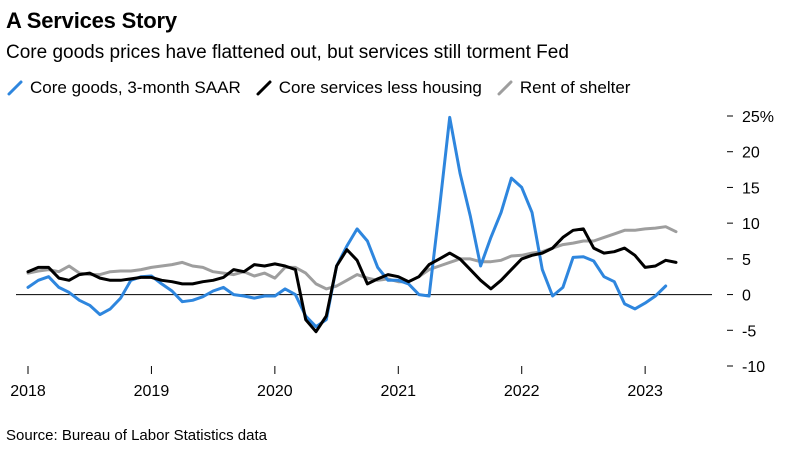  I want to click on y-tick-label: -5, so click(749, 331).